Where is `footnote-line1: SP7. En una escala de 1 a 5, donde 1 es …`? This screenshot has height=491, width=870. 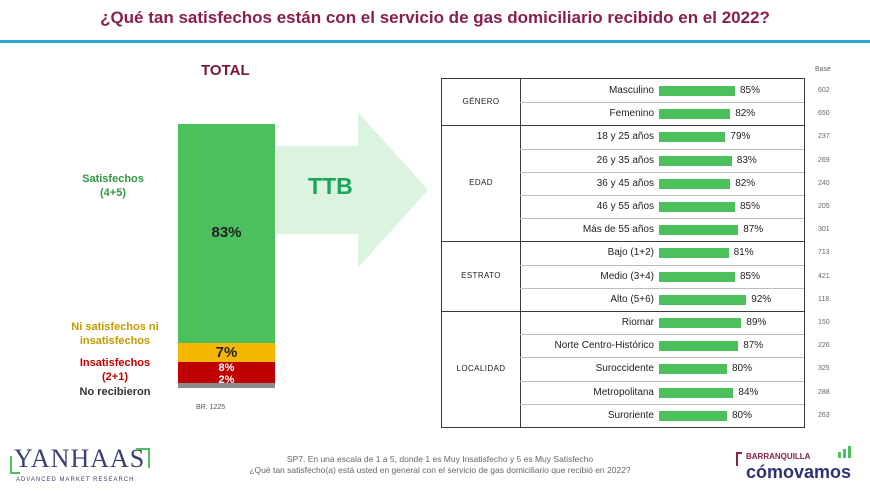 footnote-line1: SP7. En una escala de 1 a 5, donde 1 es … is located at coordinates (440, 459).